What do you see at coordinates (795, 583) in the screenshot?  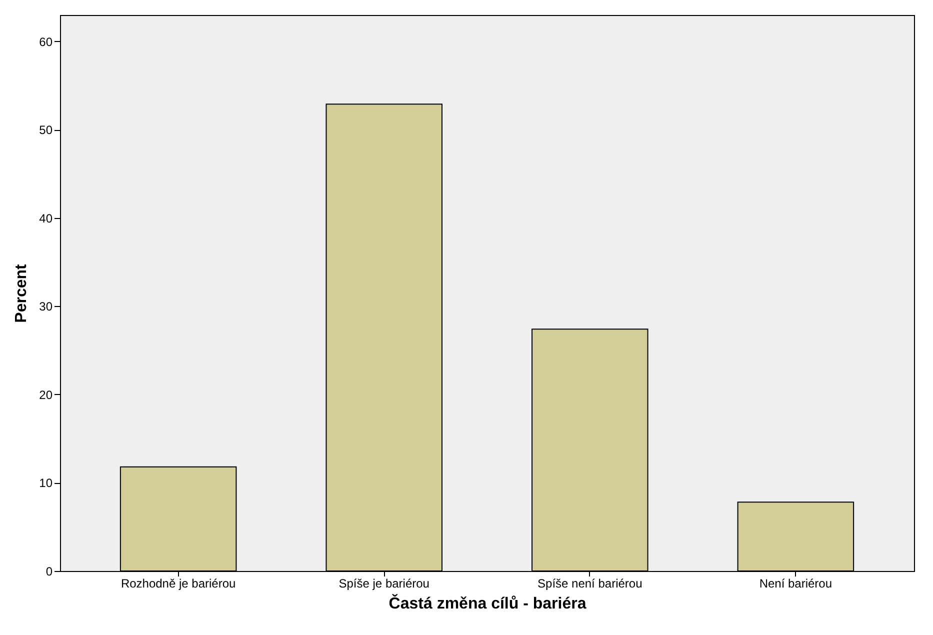 I see `x-tick-label: Není bariérou` at bounding box center [795, 583].